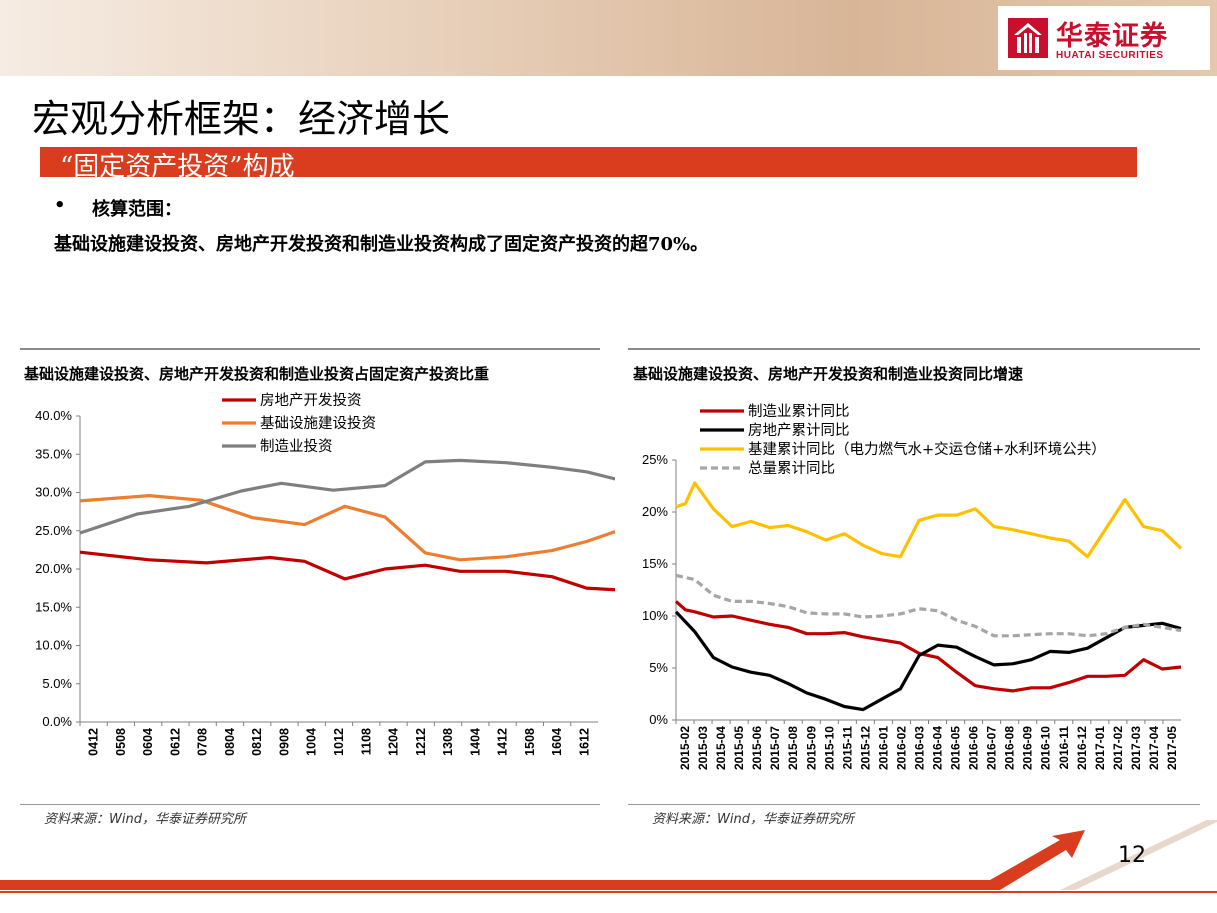 The height and width of the screenshot is (913, 1217). I want to click on x-tick-label: 1404, so click(475, 742).